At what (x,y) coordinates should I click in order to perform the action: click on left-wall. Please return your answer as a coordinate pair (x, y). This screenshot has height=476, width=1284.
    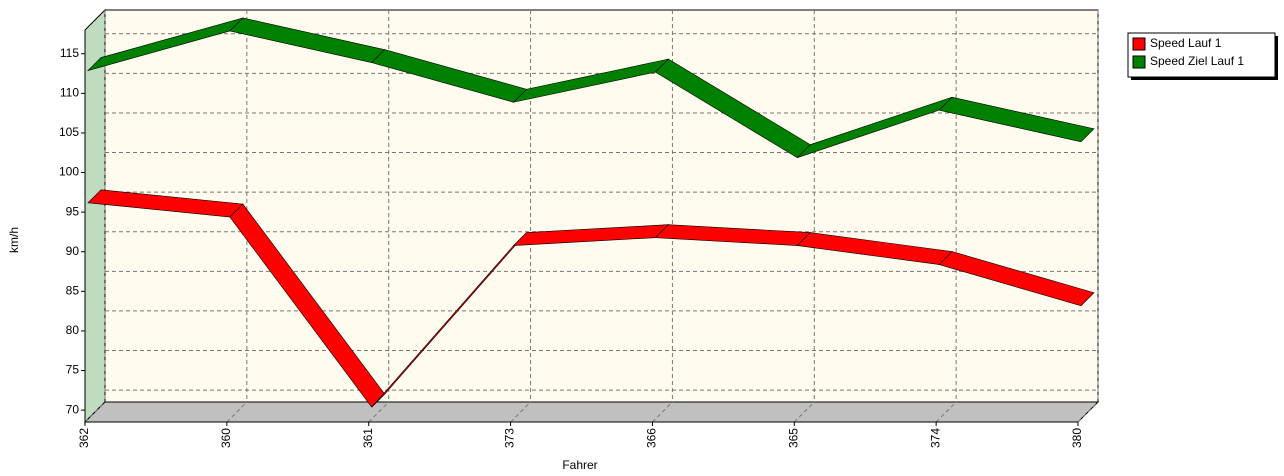
    Looking at the image, I should click on (95, 216).